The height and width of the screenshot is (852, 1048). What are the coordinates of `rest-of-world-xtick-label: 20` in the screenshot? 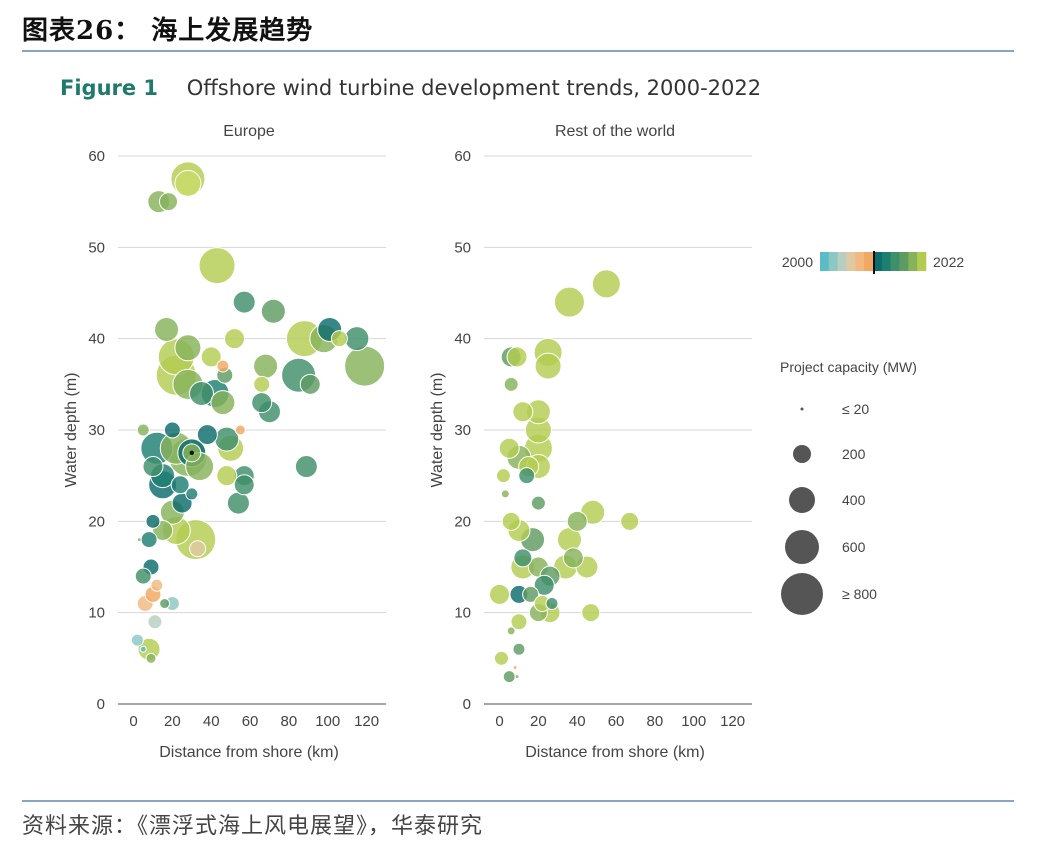 It's located at (538, 721).